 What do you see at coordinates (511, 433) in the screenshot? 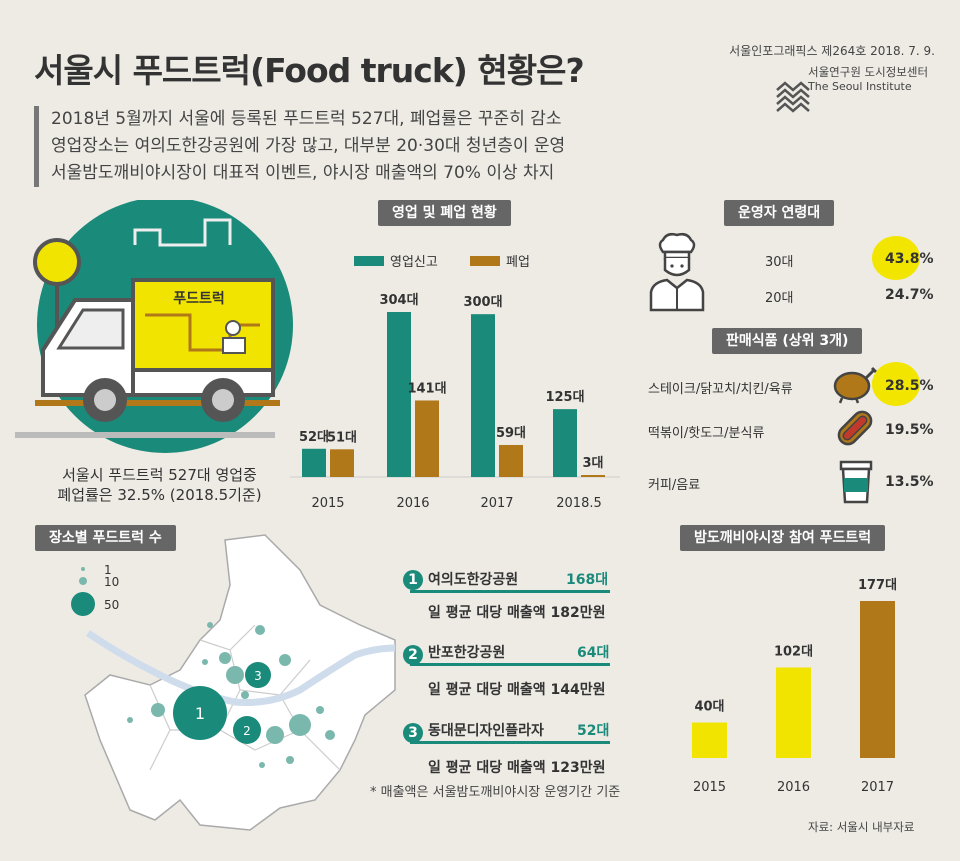
I see `biz-bar-label-2017-2: 59대` at bounding box center [511, 433].